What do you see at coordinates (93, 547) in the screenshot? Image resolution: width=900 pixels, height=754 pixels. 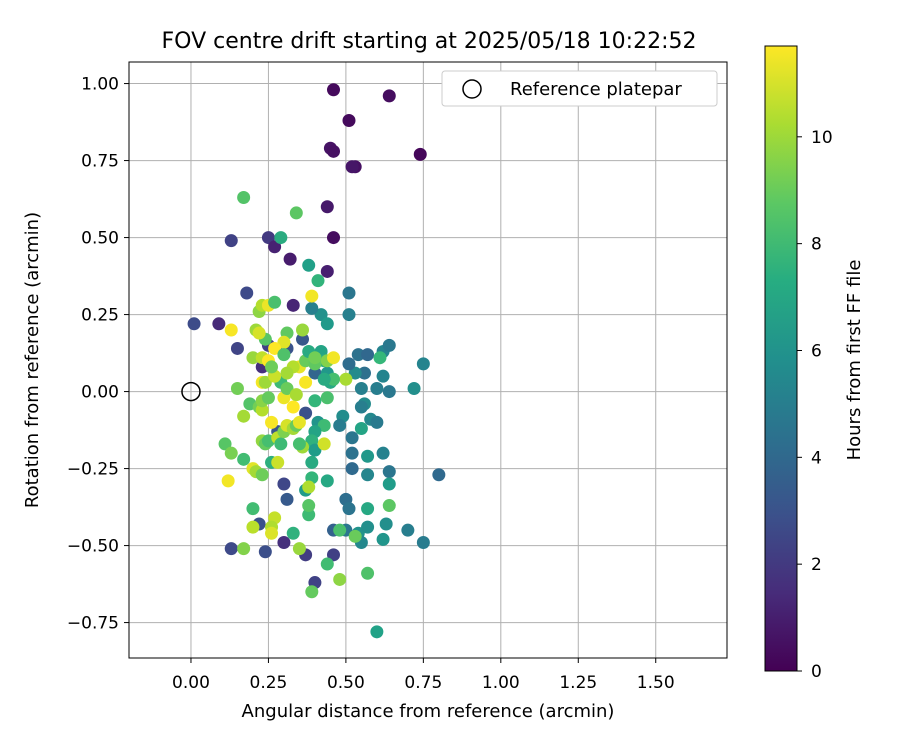 I see `y-tick-label: −0.50` at bounding box center [93, 547].